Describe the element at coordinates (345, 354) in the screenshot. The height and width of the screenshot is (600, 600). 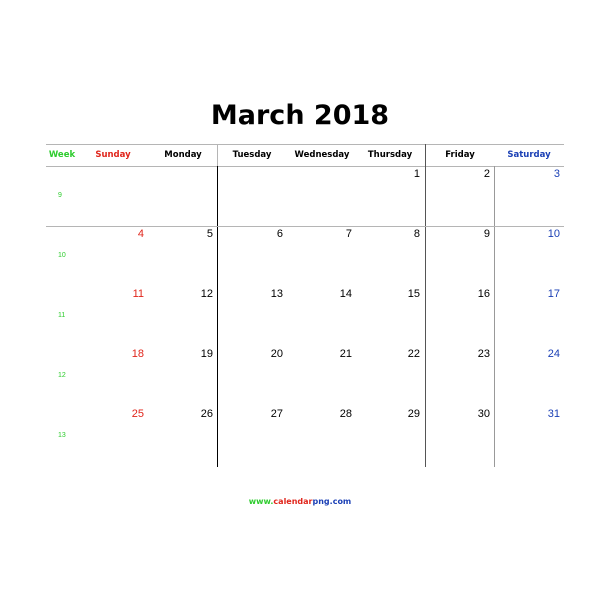
I see `day-cell-number: 21` at that location.